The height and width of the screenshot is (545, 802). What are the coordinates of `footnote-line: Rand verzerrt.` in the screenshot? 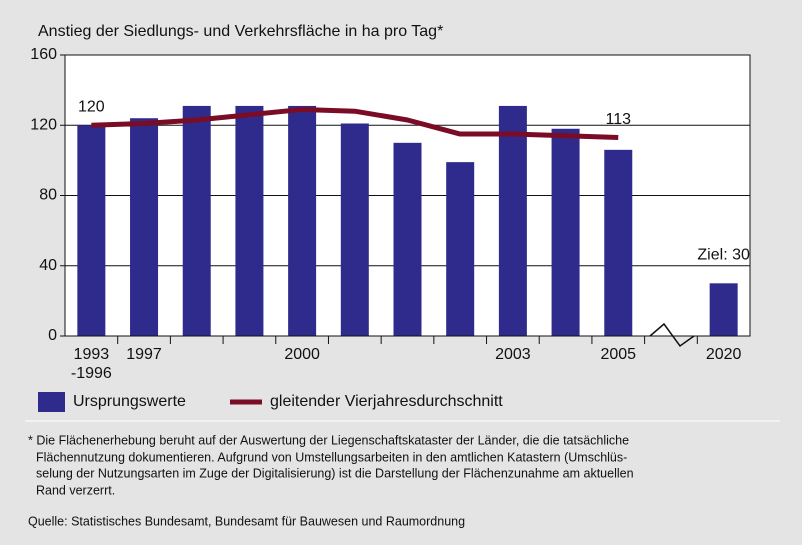 It's located at (75, 490).